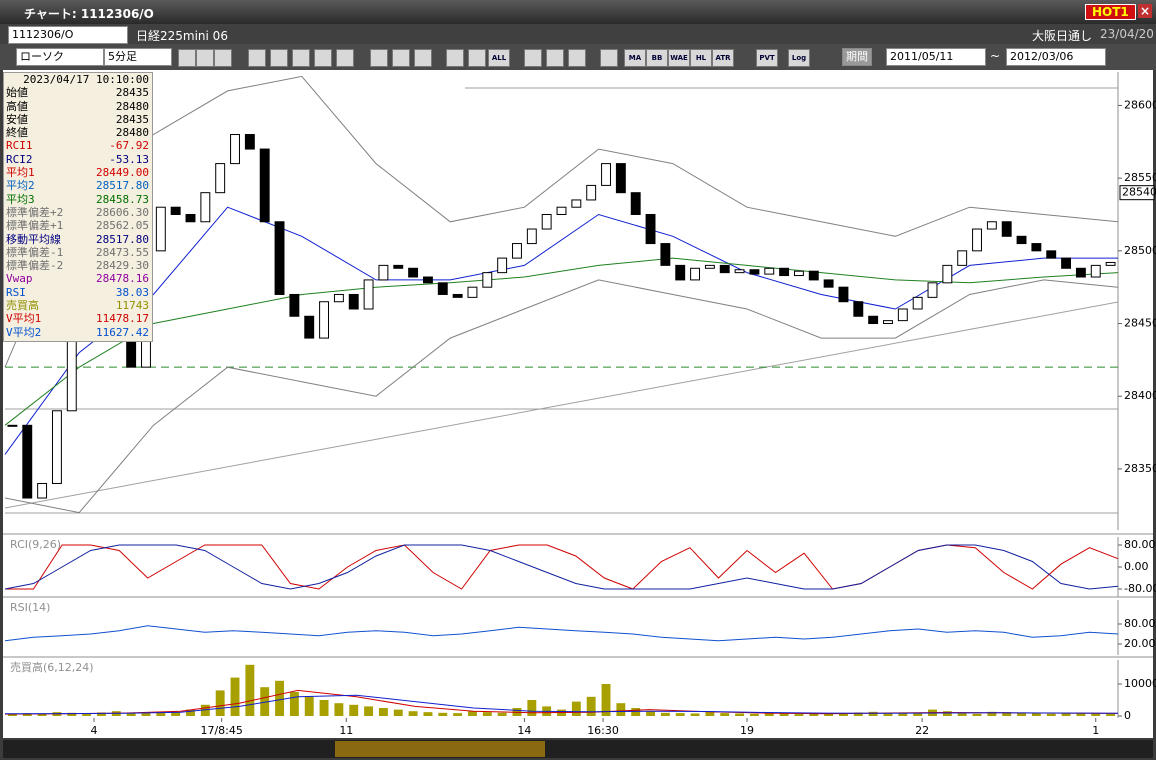 Image resolution: width=1156 pixels, height=760 pixels. What do you see at coordinates (24, 332) in the screenshot?
I see `info-label: V平均2` at bounding box center [24, 332].